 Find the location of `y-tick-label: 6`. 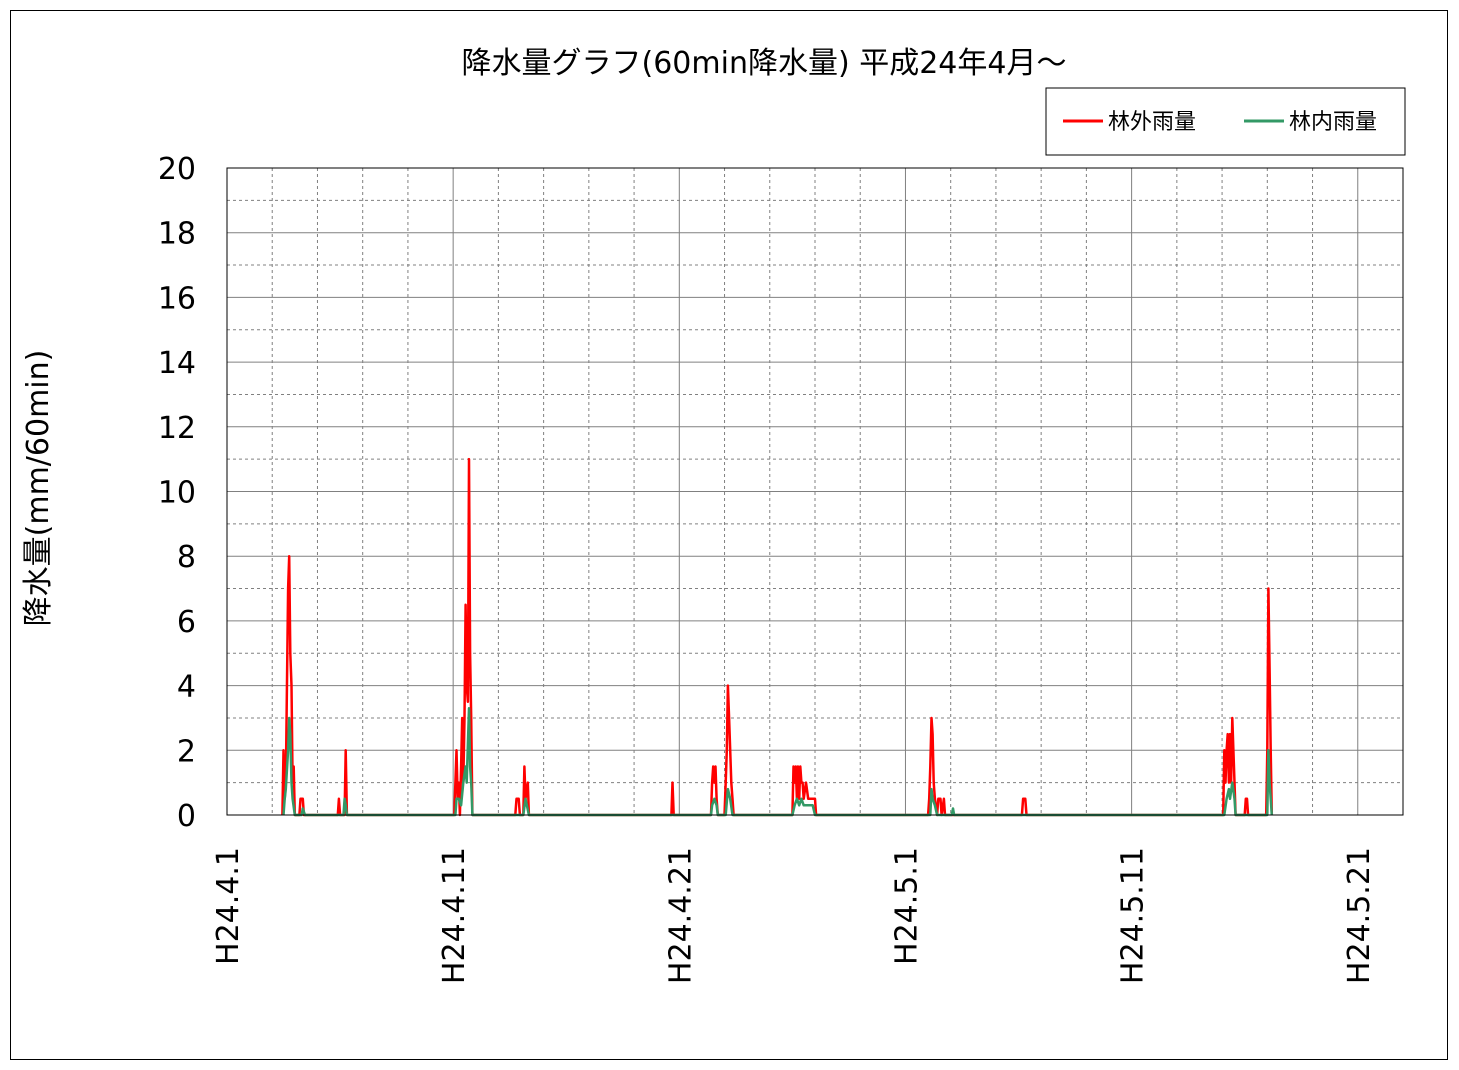

y-tick-label: 6 is located at coordinates (186, 622).